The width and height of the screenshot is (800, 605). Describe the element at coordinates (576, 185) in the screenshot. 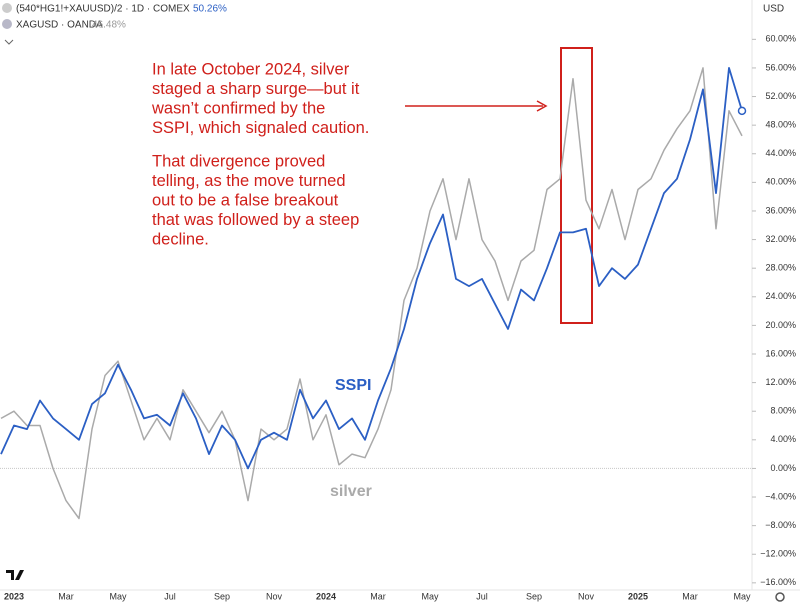

I see `highlight-box` at that location.